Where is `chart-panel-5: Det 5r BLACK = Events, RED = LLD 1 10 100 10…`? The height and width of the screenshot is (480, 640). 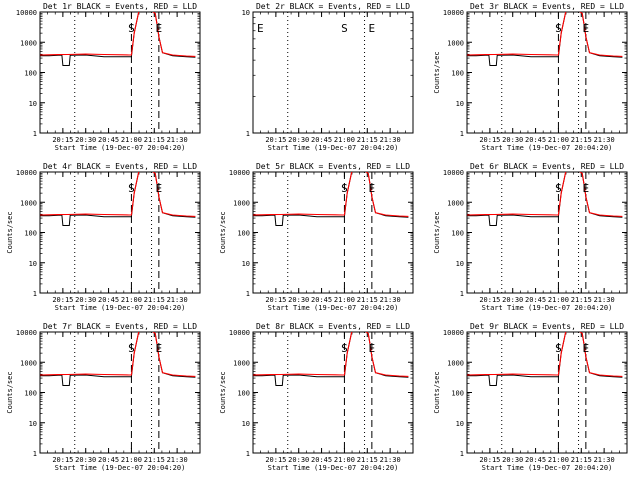 chart-panel-5: Det 5r BLACK = Events, RED = LLD 1 10 100 10… is located at coordinates (316, 237).